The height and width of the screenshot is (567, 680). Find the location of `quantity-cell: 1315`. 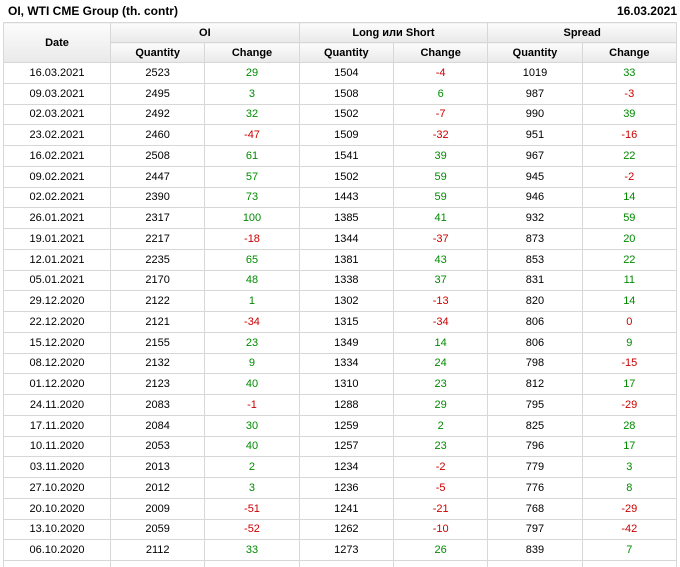

quantity-cell: 1315 is located at coordinates (346, 322).